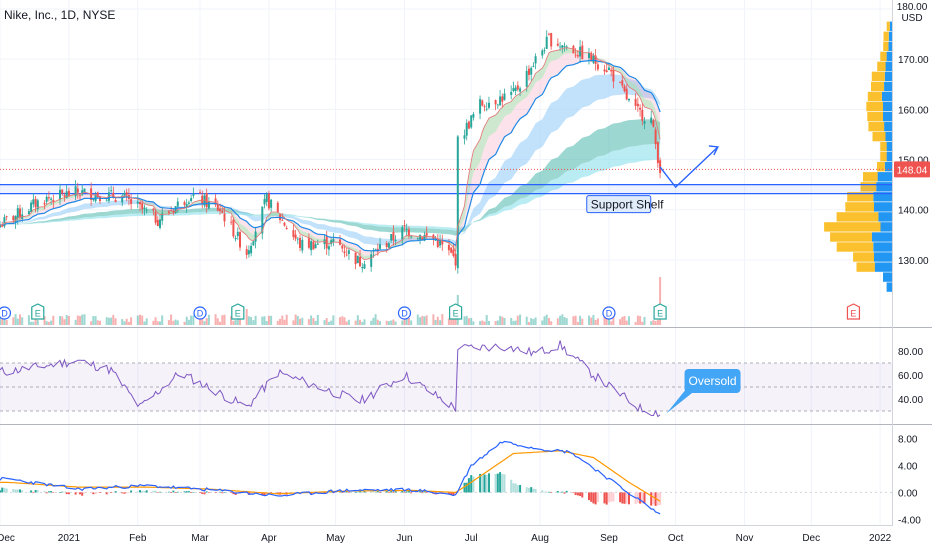  What do you see at coordinates (331, 301) in the screenshot?
I see `volume-bars` at bounding box center [331, 301].